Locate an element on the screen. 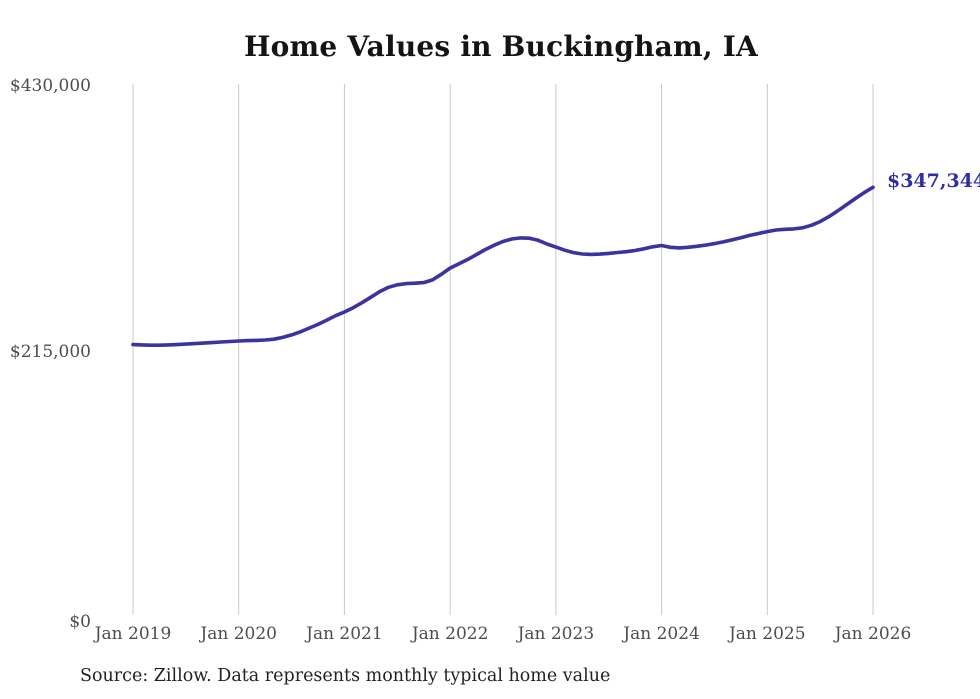 The width and height of the screenshot is (980, 699). chart-title: Home Values in Buckingham, IA is located at coordinates (501, 46).